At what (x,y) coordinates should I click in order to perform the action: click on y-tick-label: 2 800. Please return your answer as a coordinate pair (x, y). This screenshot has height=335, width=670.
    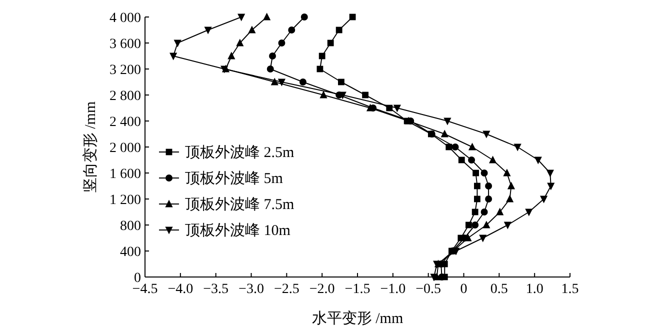
    Looking at the image, I should click on (125, 96).